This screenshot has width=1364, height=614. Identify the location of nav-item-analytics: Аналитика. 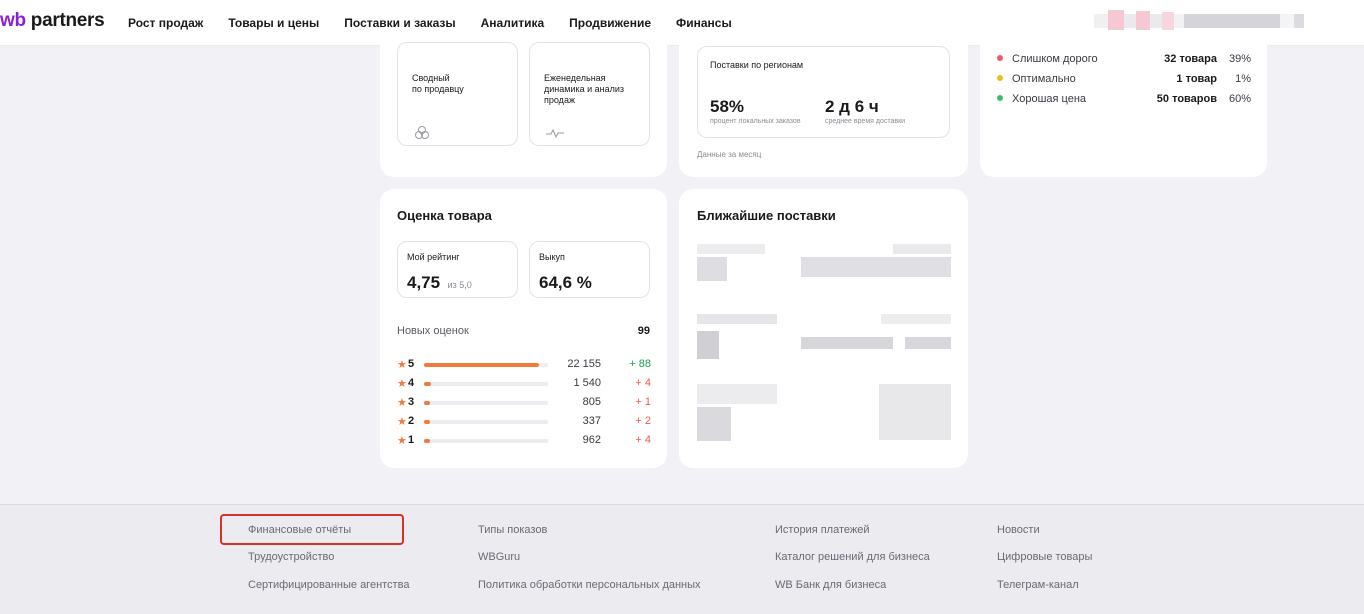
(512, 23).